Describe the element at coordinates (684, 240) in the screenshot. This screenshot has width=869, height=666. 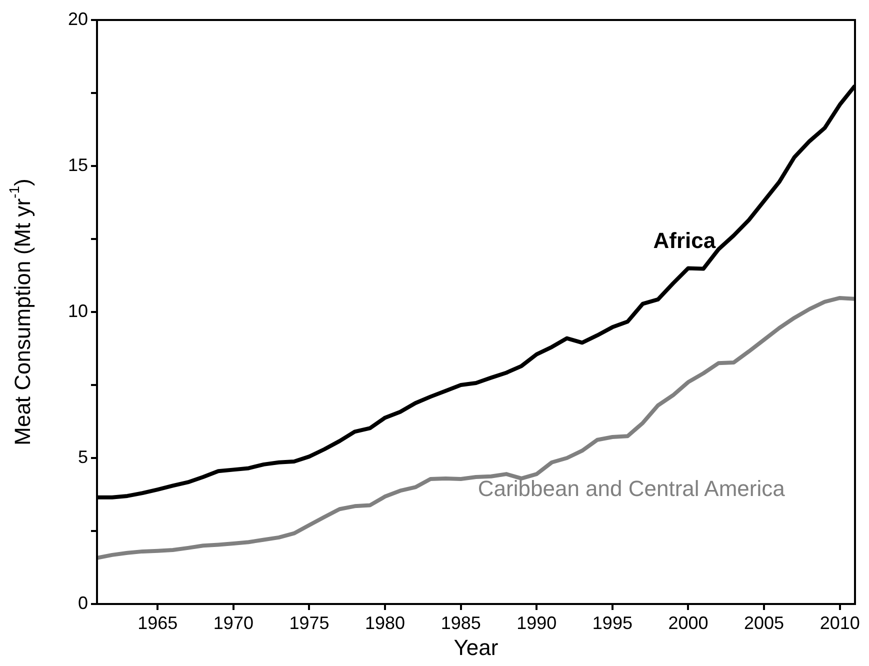
I see `series-label: Africa` at that location.